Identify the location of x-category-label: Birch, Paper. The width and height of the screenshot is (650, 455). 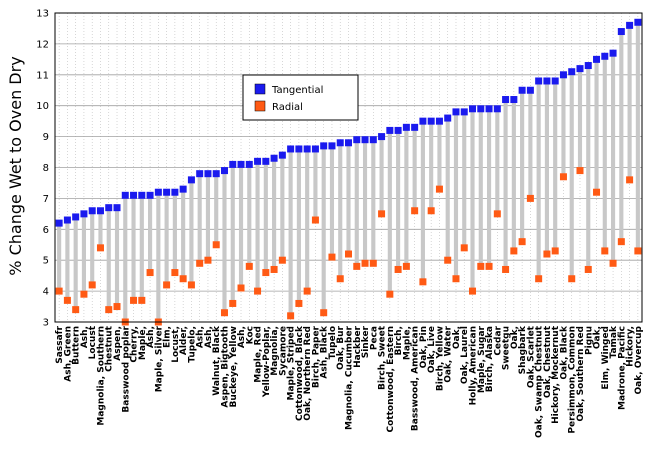
(316, 356).